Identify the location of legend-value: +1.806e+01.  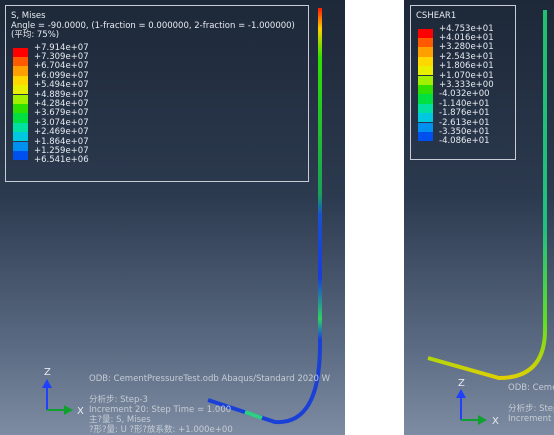
(466, 66).